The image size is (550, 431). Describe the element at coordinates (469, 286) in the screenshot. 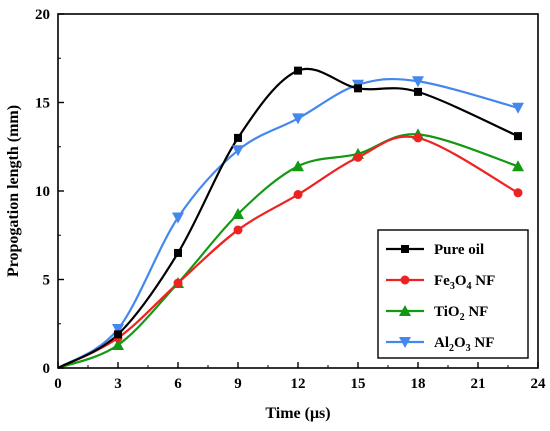

I see `legend-label-subscript: 4` at that location.